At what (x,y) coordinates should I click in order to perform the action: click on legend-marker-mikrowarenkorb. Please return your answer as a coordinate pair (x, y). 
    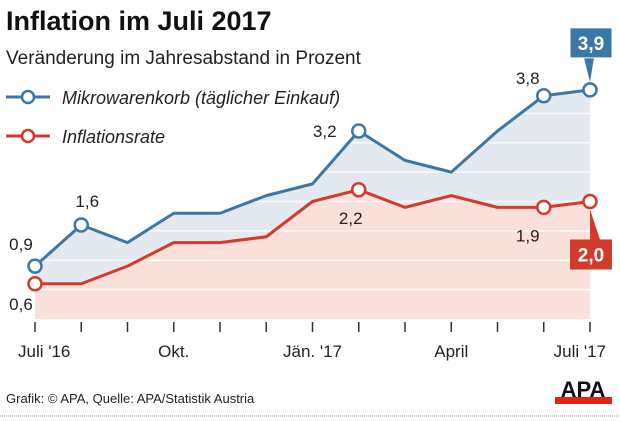
    Looking at the image, I should click on (28, 97).